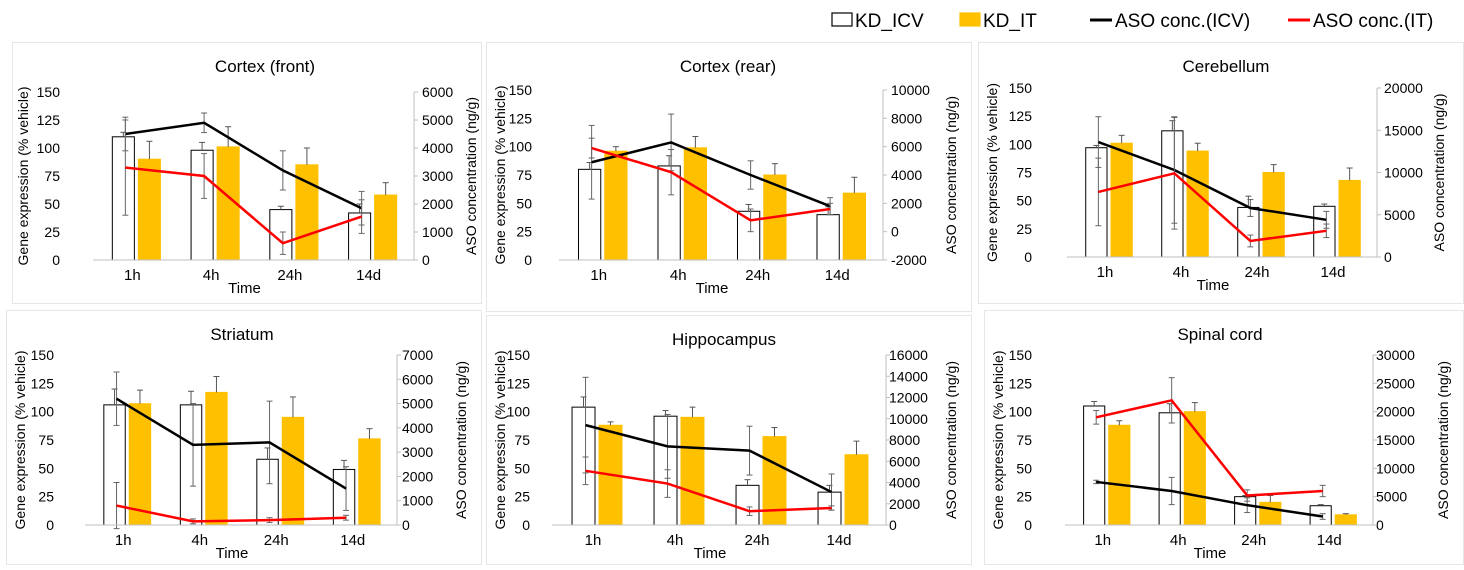 The image size is (1464, 570). I want to click on error-bar-kd-icv-1h, so click(1094, 403).